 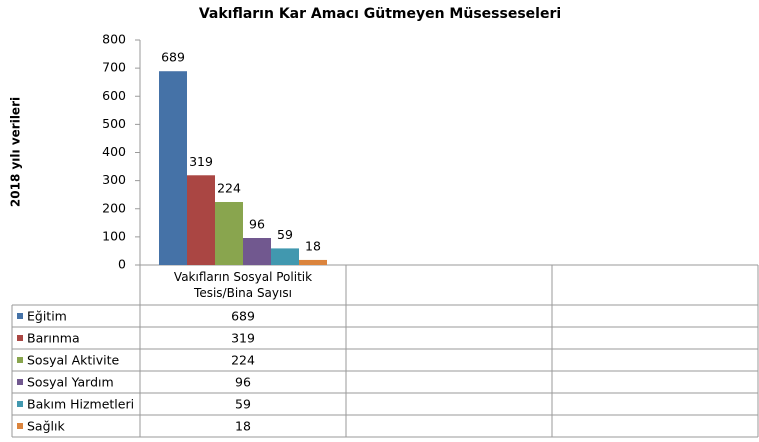 I want to click on y-axis-label: 2018 yılı verileri, so click(x=16, y=152).